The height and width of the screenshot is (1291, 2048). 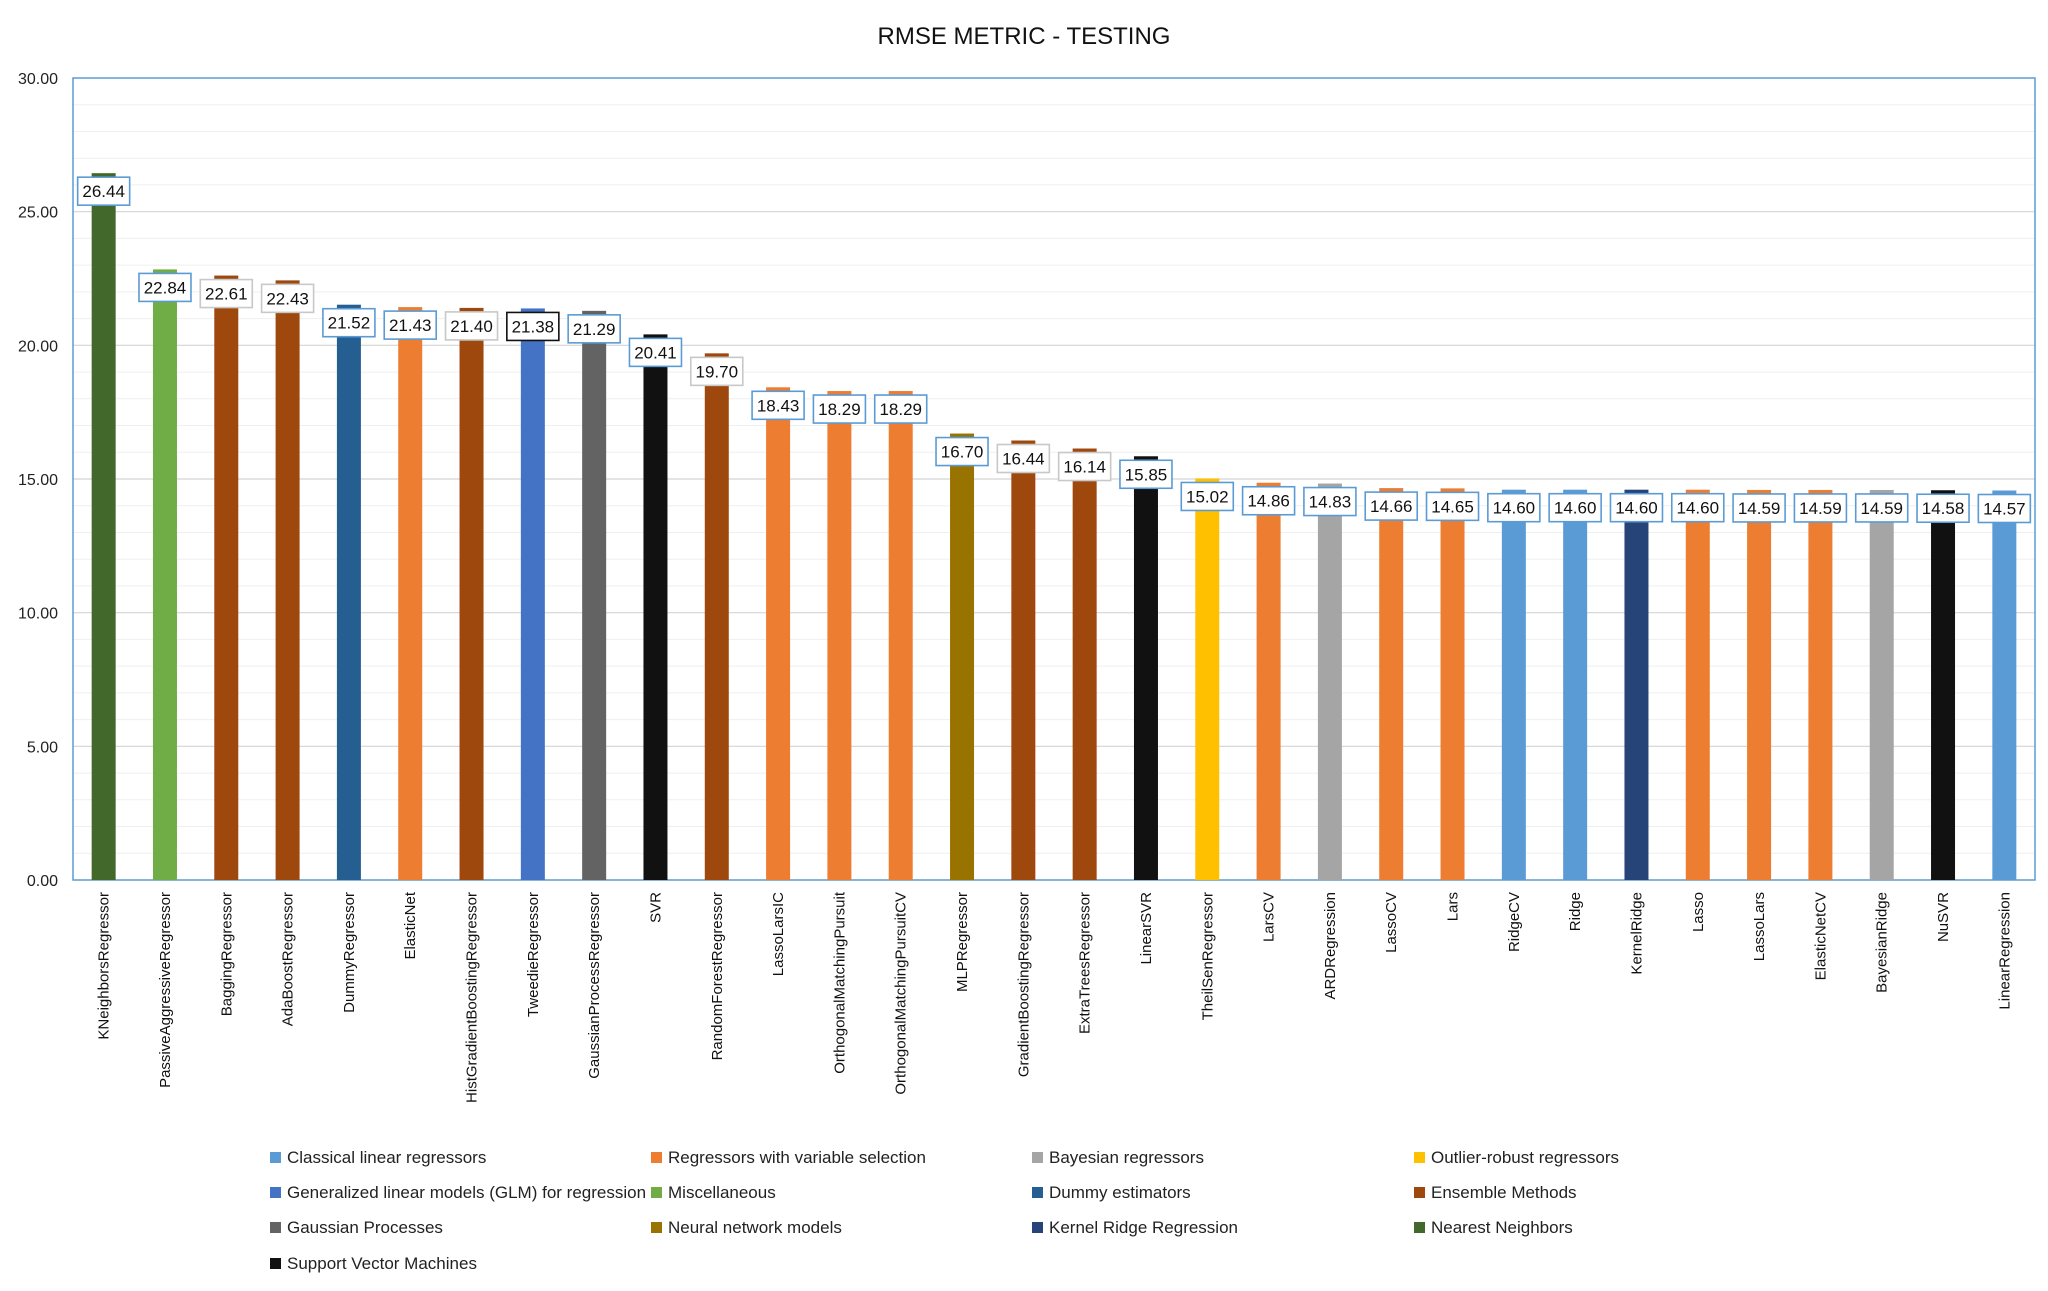 I want to click on legend-label: Bayesian regressors, so click(x=1126, y=1157).